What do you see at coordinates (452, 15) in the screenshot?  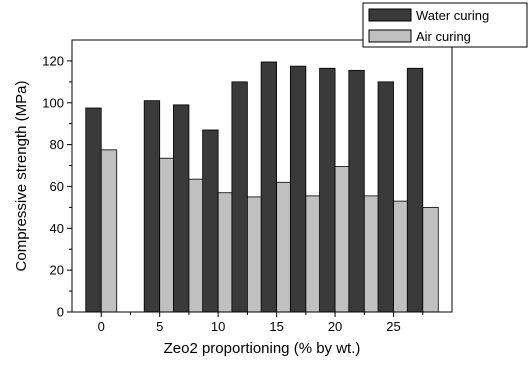 I see `legend-label-water-curing: Water curing` at bounding box center [452, 15].